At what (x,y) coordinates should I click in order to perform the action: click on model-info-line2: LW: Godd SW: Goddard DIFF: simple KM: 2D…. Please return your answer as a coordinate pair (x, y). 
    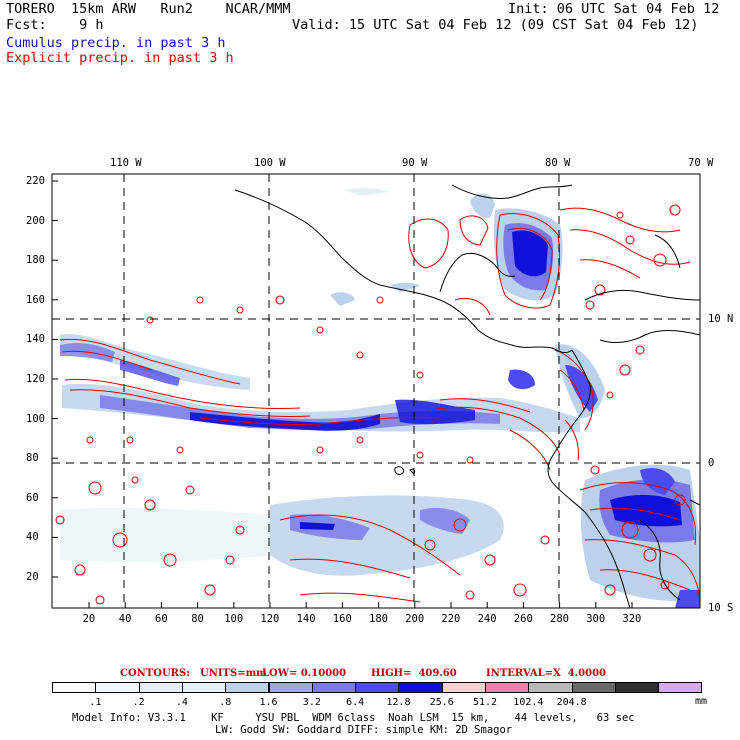
    Looking at the image, I should click on (364, 730).